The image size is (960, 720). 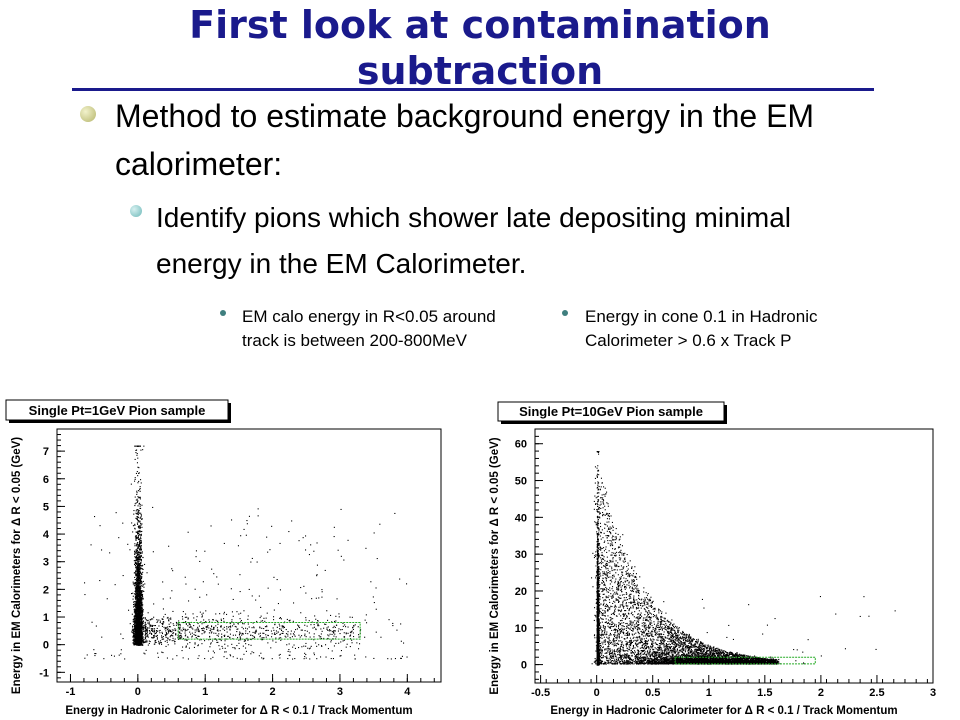 What do you see at coordinates (117, 410) in the screenshot?
I see `chart-title-box` at bounding box center [117, 410].